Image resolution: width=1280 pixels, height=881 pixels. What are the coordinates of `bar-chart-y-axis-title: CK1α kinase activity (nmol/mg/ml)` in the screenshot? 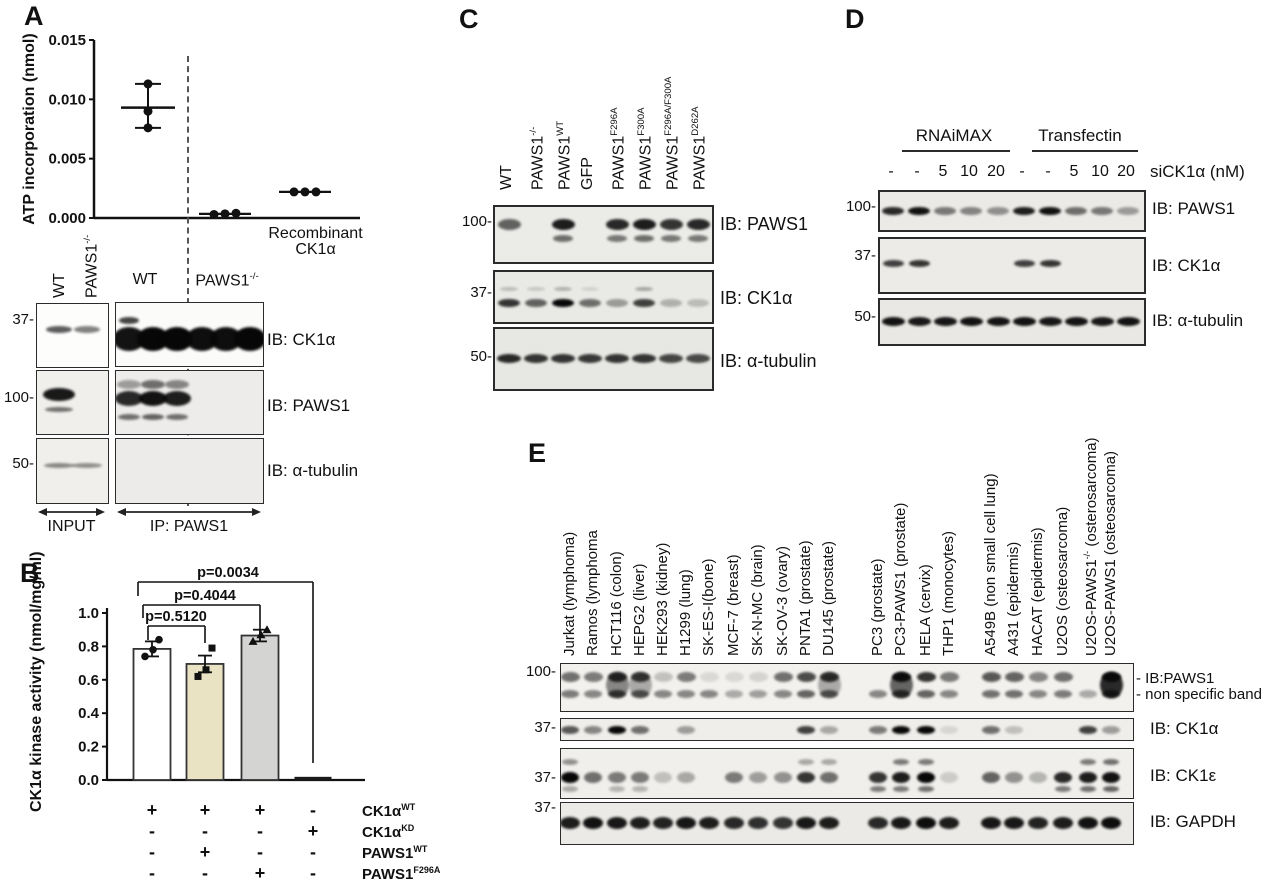 It's located at (36, 681).